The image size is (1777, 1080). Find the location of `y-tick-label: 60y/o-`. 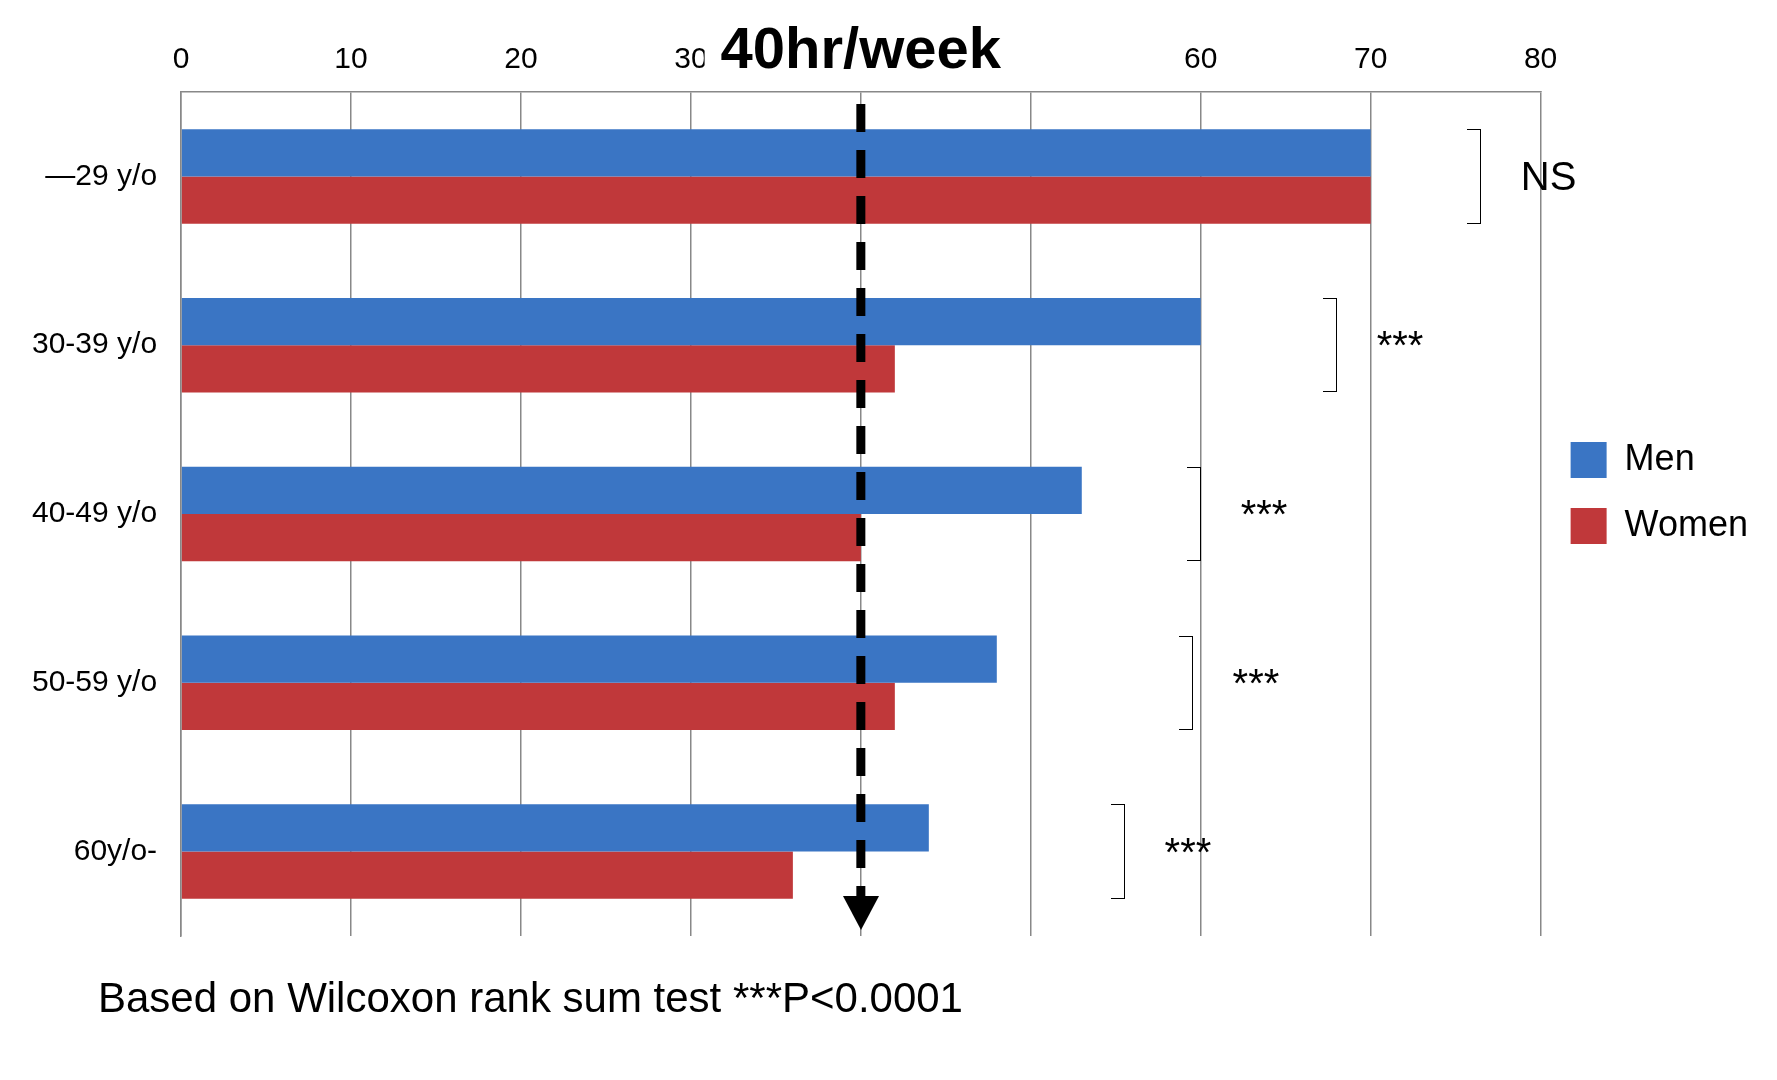

y-tick-label: 60y/o- is located at coordinates (115, 849).